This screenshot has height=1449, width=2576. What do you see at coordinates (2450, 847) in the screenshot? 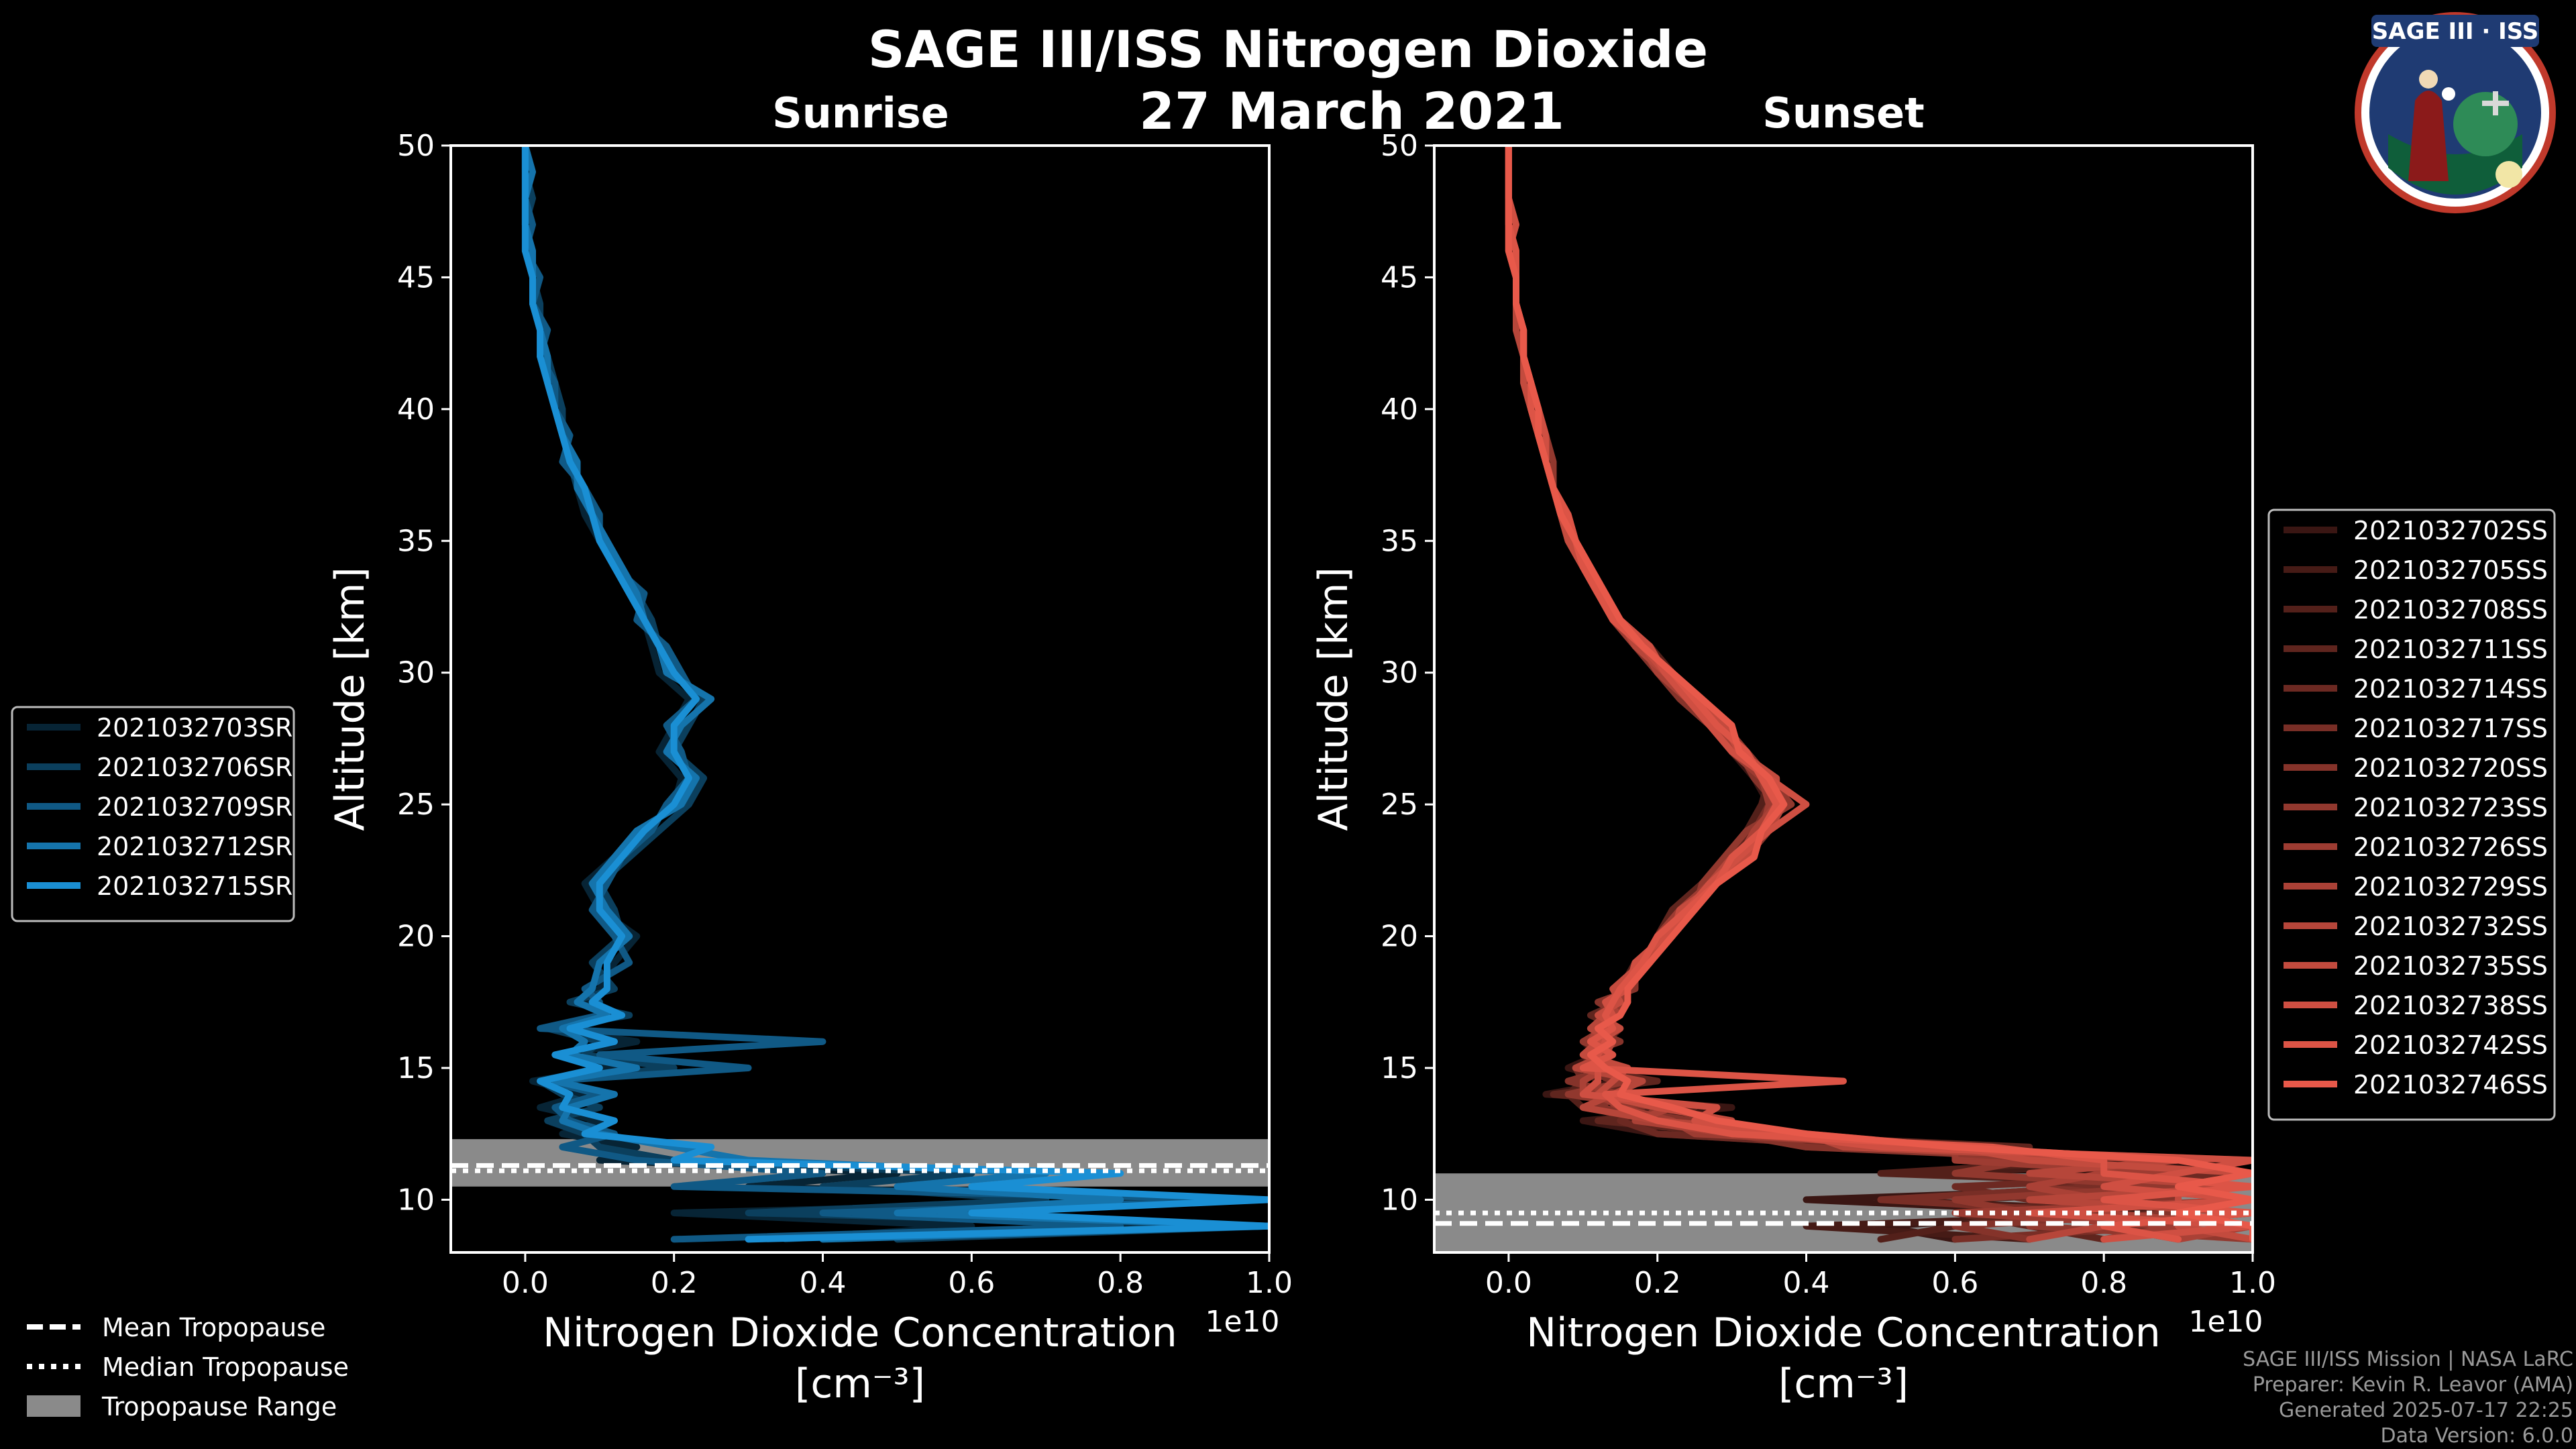
I see `legend-label-2021032726SS: 2021032726SS` at bounding box center [2450, 847].